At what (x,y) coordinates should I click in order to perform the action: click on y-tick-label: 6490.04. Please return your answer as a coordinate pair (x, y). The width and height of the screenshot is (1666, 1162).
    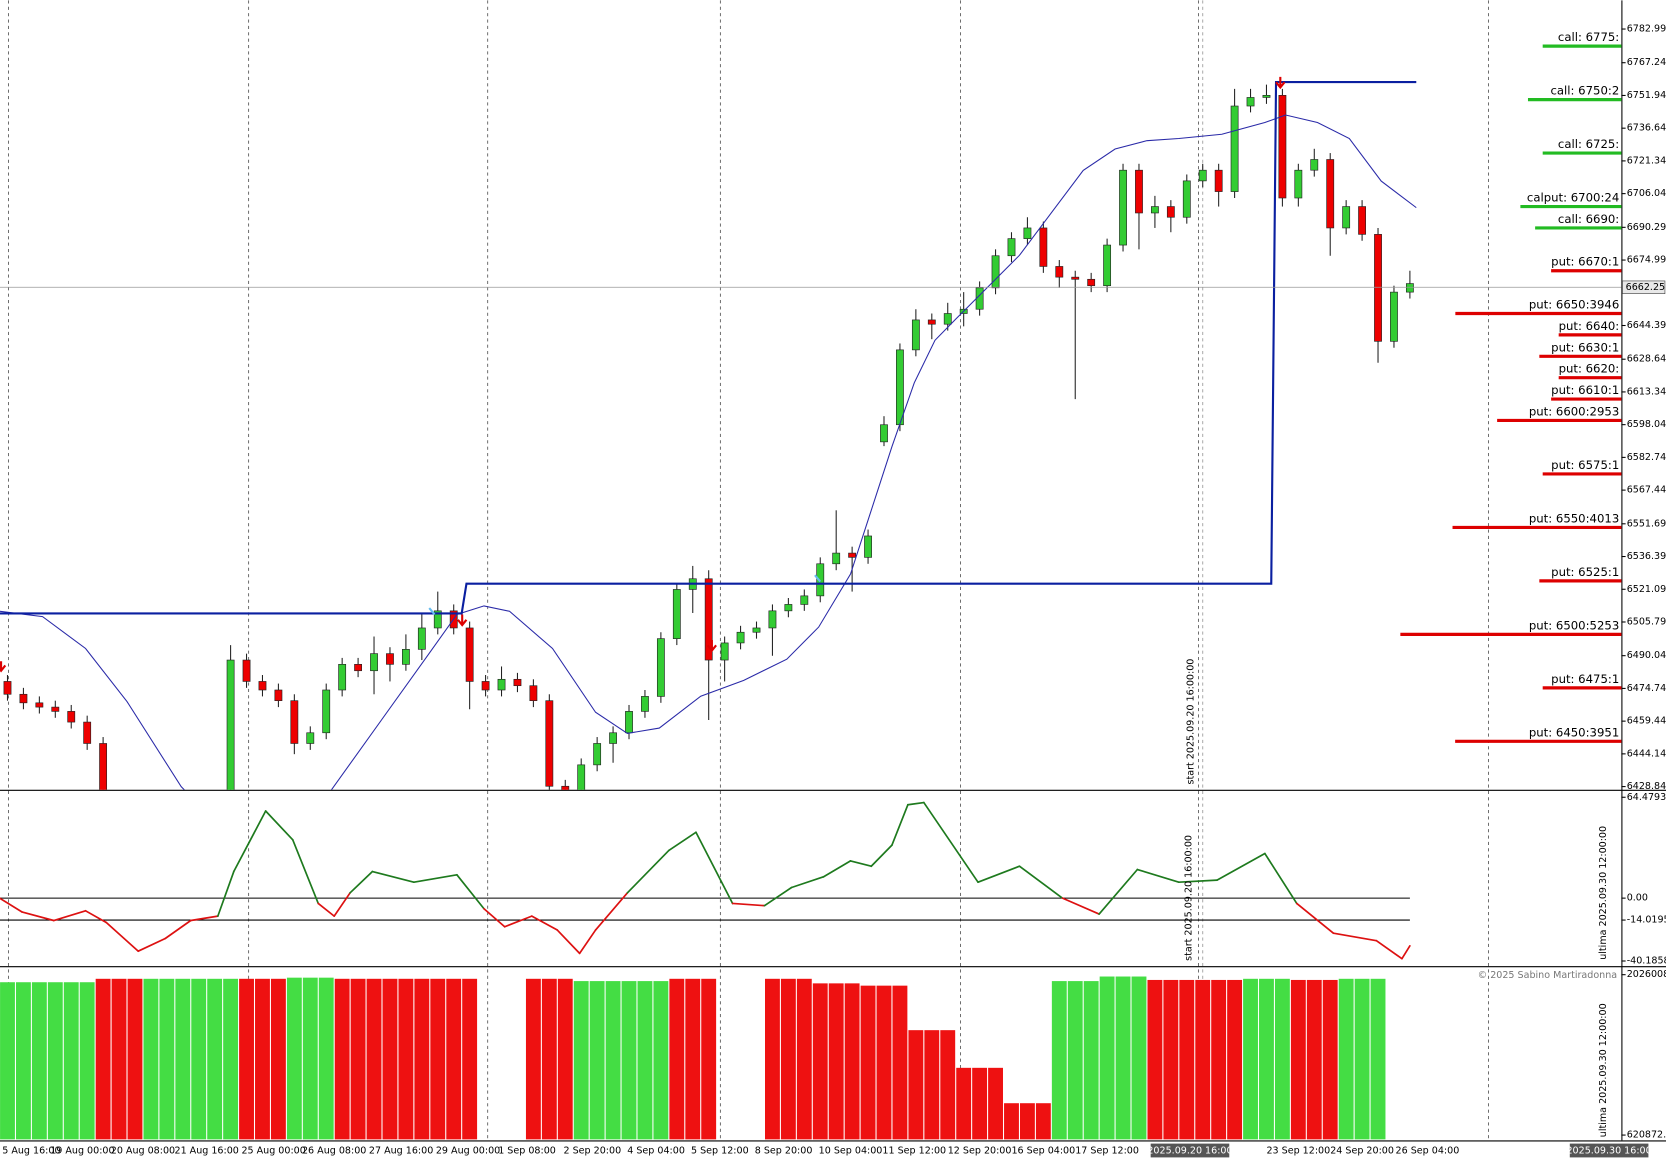
    Looking at the image, I should click on (1646, 655).